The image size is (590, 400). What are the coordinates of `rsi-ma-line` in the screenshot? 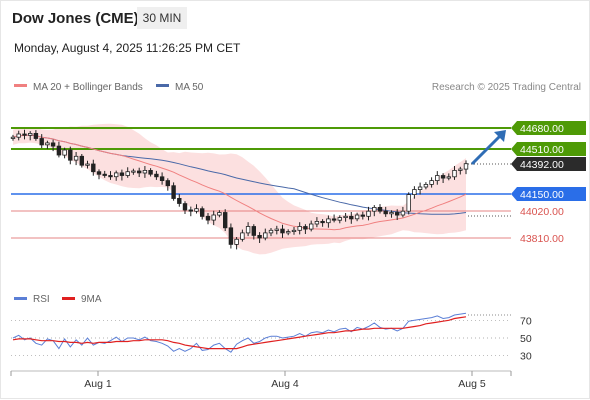 It's located at (239, 333).